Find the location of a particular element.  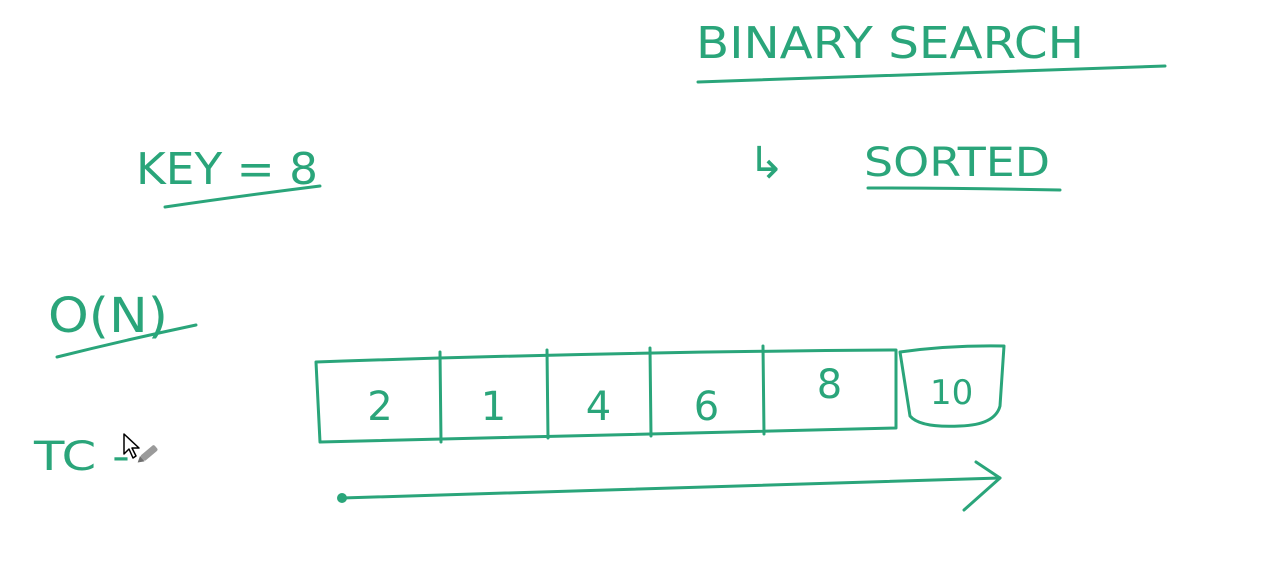

key-underline is located at coordinates (242, 196).